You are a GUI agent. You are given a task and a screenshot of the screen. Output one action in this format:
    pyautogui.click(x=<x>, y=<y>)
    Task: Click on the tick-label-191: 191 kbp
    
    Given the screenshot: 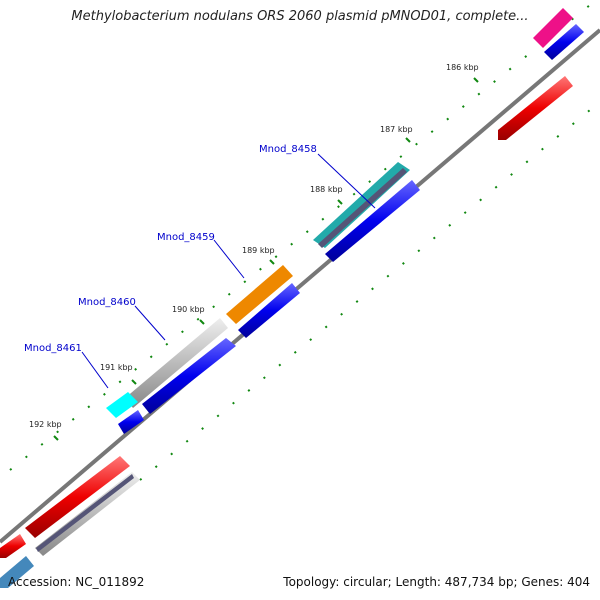 What is the action you would take?
    pyautogui.click(x=116, y=367)
    